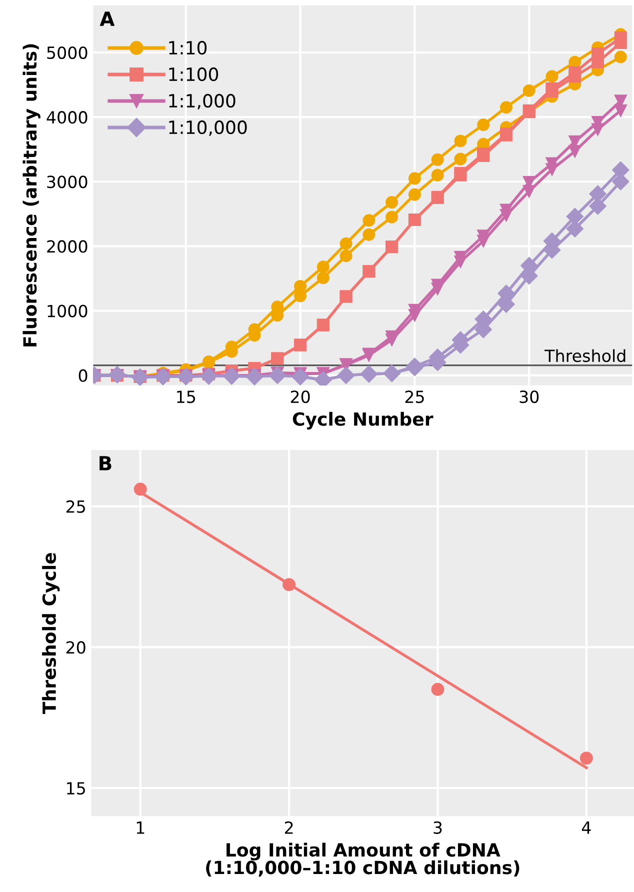 This screenshot has width=634, height=892. I want to click on x-axis-title: Log Initial Amount of cDNA (1:10,000–1:10 cDNA dilutions), so click(363, 859).